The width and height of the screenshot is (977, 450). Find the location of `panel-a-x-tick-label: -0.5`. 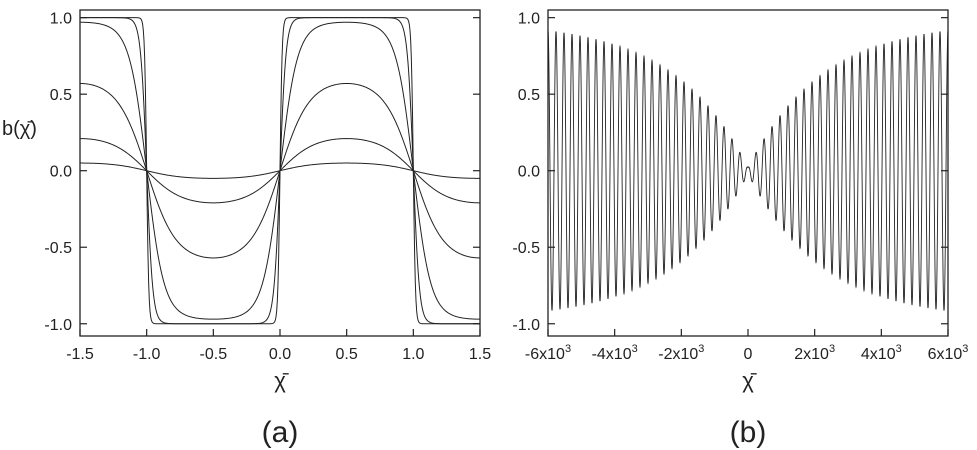

panel-a-x-tick-label: -0.5 is located at coordinates (214, 354).